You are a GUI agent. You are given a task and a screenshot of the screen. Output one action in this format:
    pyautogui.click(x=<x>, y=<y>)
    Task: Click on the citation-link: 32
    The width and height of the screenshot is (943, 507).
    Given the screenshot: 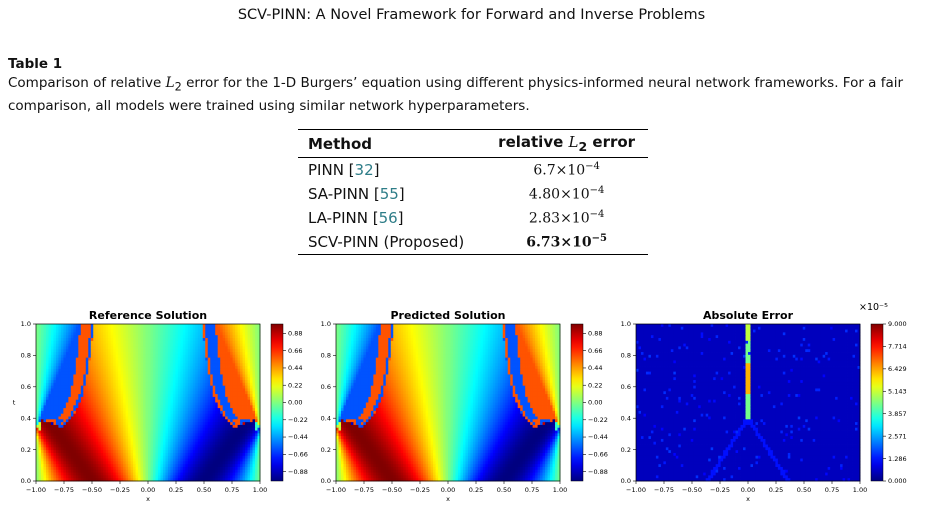 What is the action you would take?
    pyautogui.click(x=364, y=170)
    